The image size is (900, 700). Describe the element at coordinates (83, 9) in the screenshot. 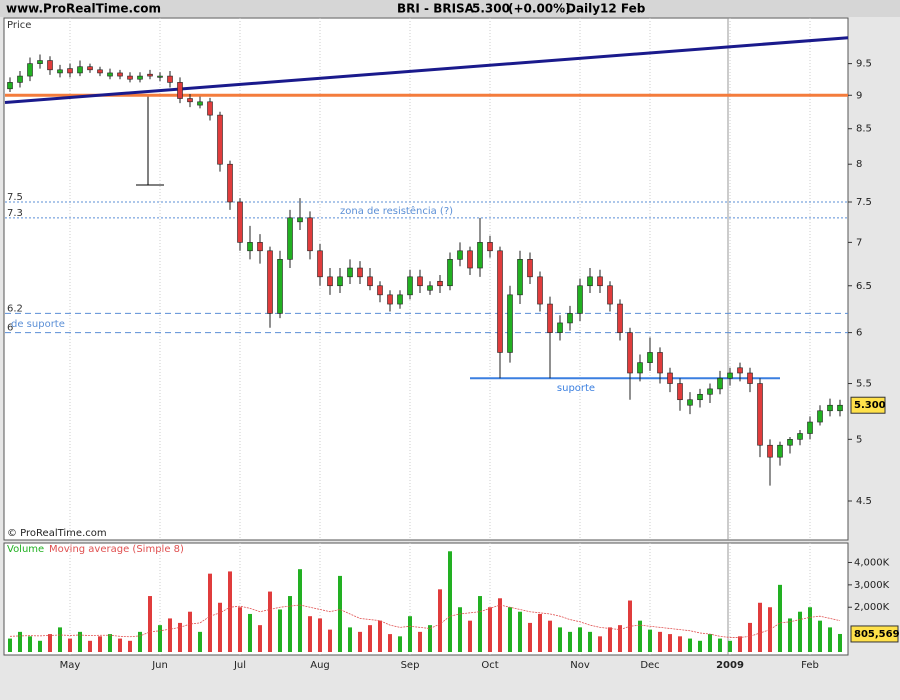

I see `site: www.ProRealTime.com` at that location.